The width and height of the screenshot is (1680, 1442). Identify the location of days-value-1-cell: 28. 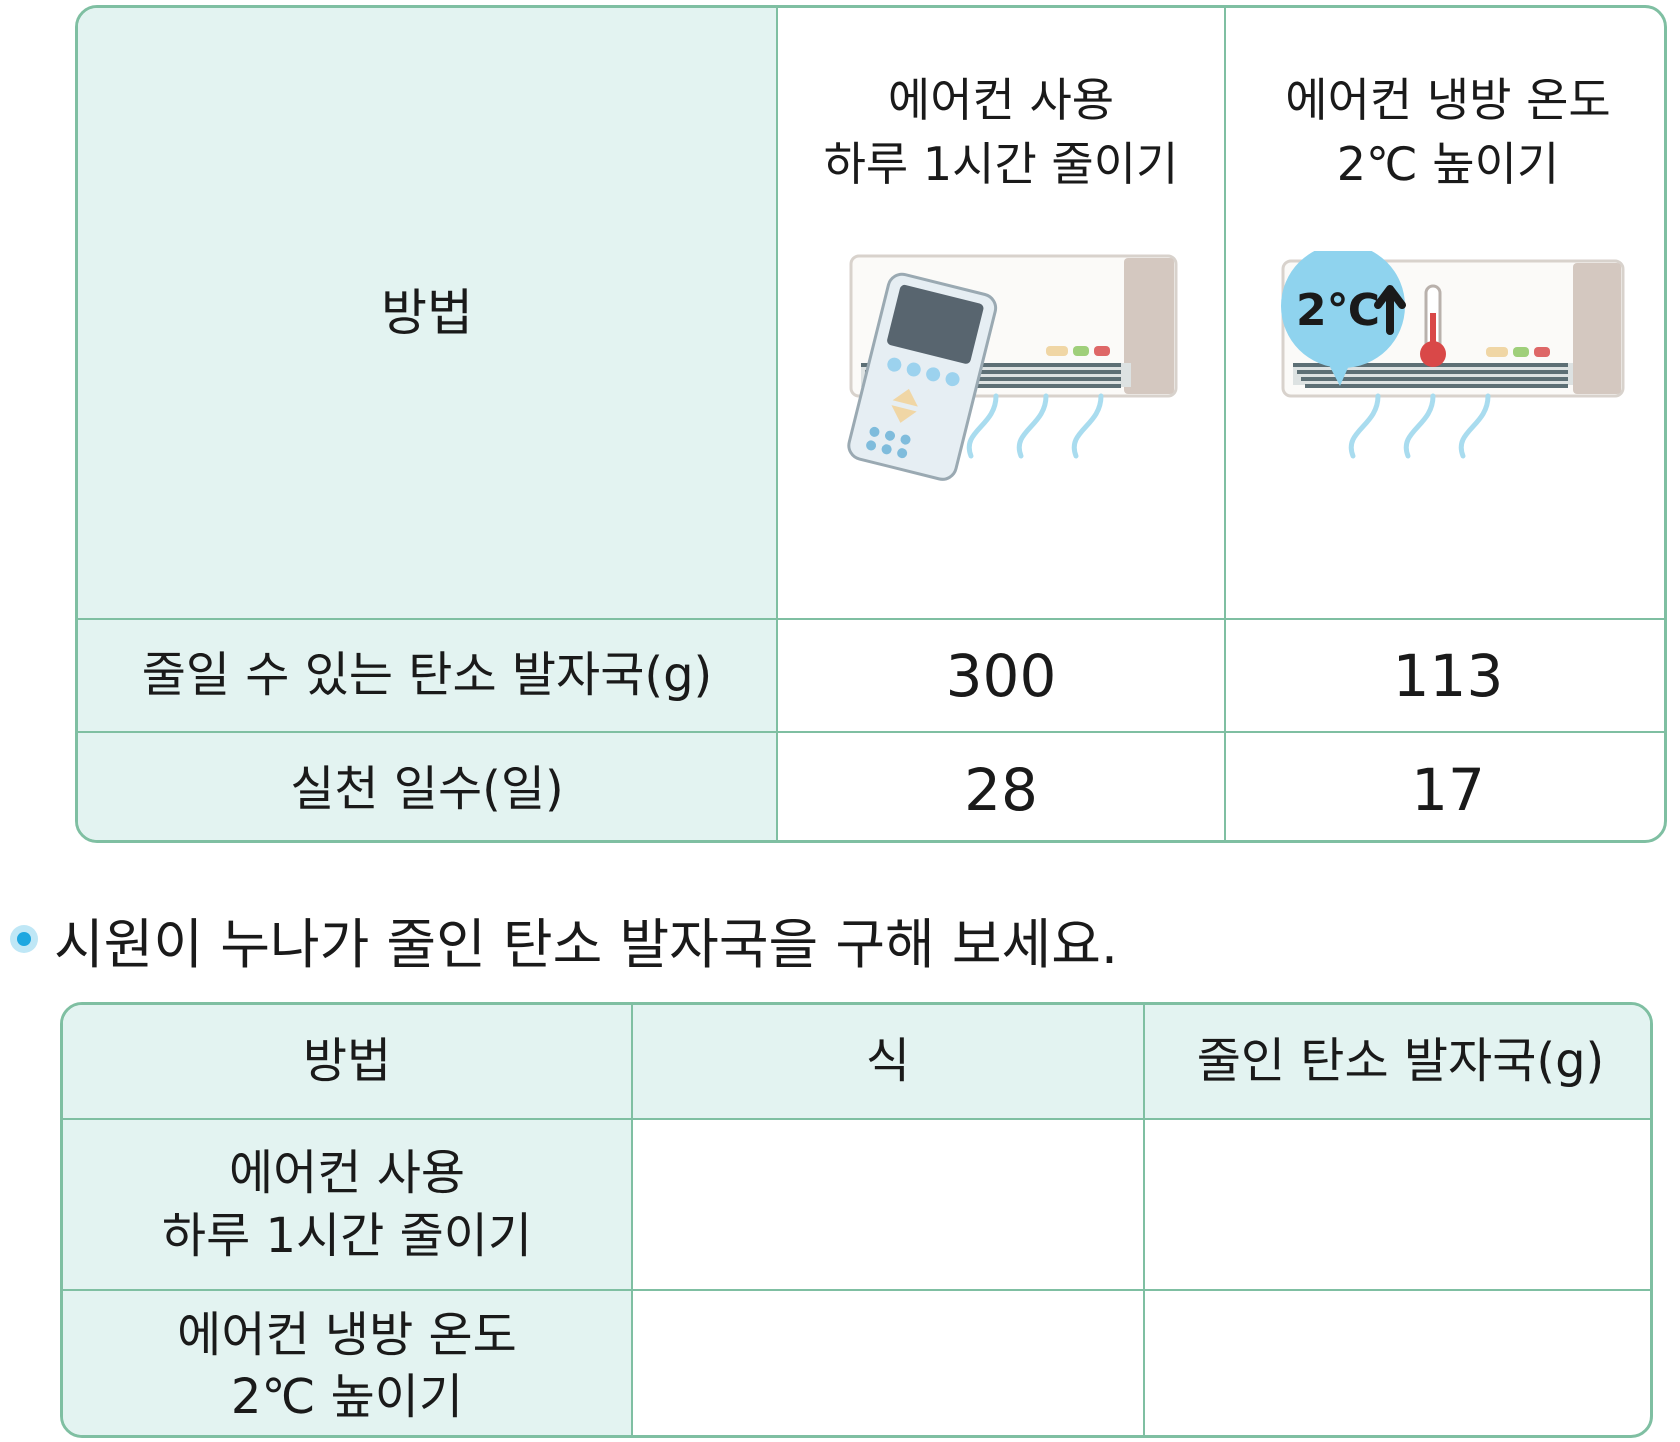
(1000, 786).